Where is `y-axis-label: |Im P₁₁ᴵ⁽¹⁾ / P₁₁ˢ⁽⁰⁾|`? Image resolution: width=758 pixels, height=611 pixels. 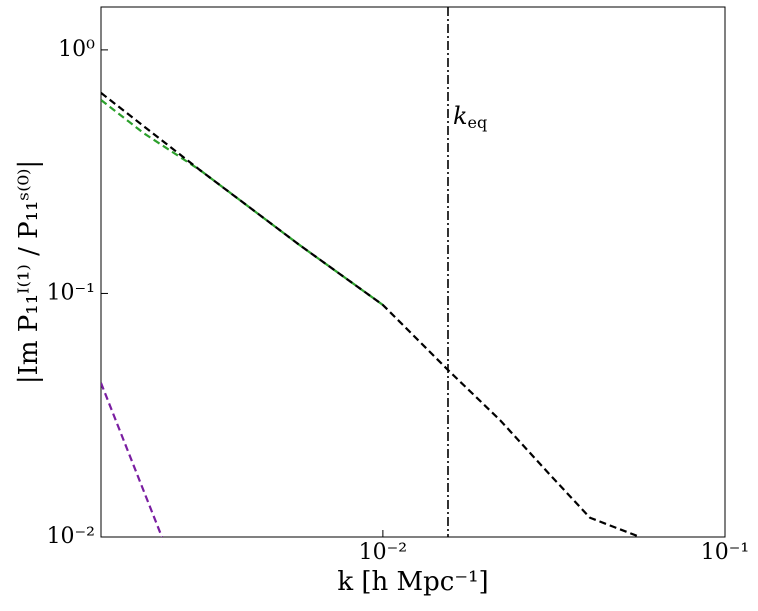 y-axis-label: |Im P₁₁ᴵ⁽¹⁾ / P₁₁ˢ⁽⁰⁾| is located at coordinates (29, 272).